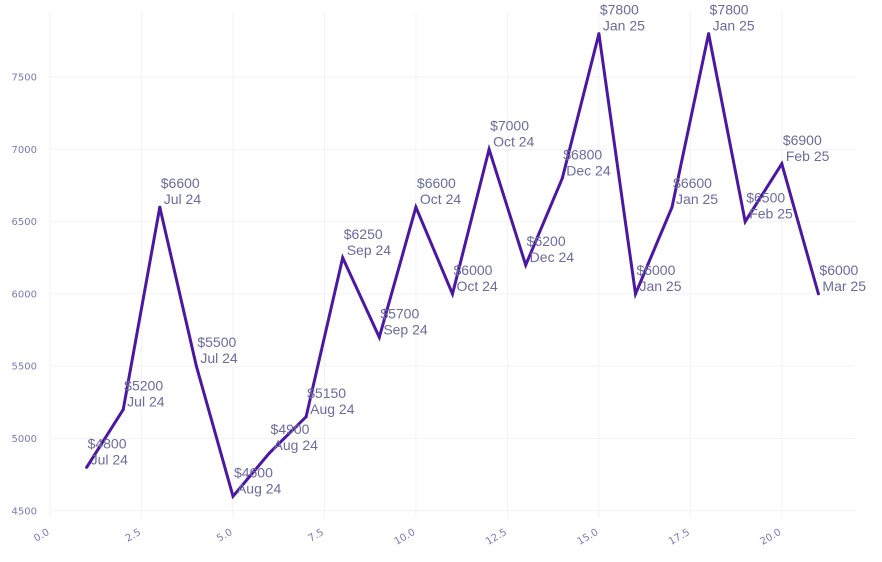 The height and width of the screenshot is (562, 882). What do you see at coordinates (24, 78) in the screenshot?
I see `y-tick-label: 7500` at bounding box center [24, 78].